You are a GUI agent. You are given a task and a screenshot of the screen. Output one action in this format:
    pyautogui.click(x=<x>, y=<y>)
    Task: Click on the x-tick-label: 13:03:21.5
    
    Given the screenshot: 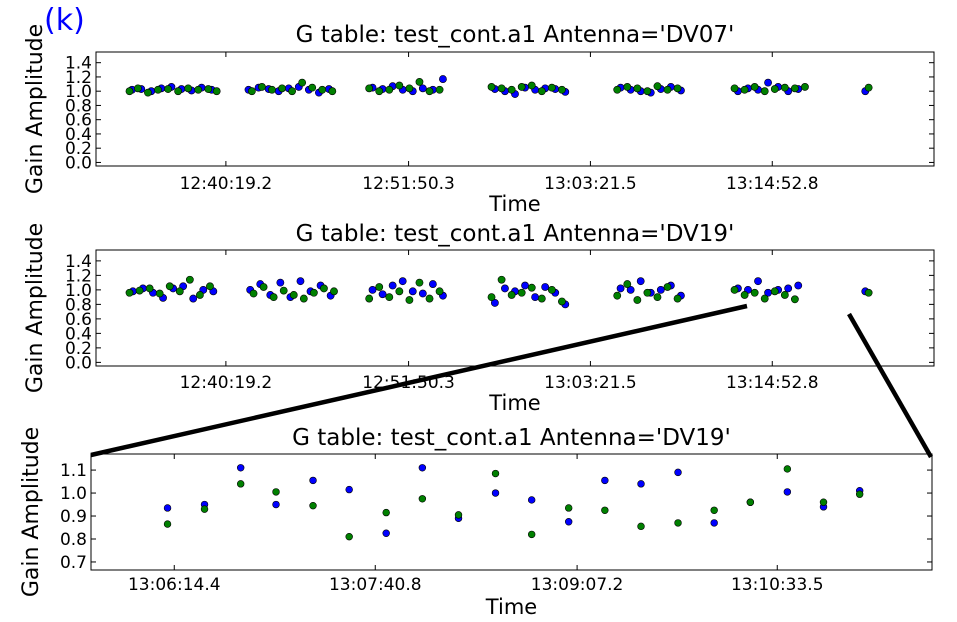 What is the action you would take?
    pyautogui.click(x=590, y=383)
    